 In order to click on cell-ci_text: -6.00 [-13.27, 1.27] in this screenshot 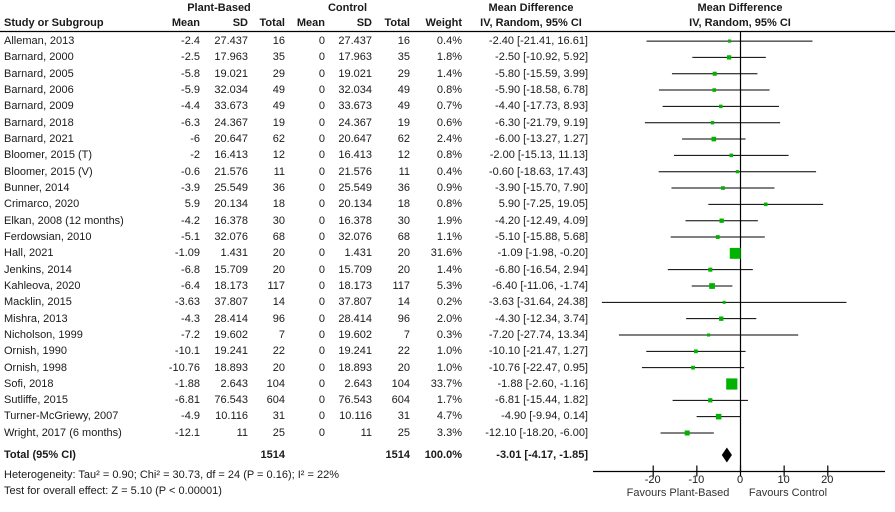, I will do `click(541, 138)`.